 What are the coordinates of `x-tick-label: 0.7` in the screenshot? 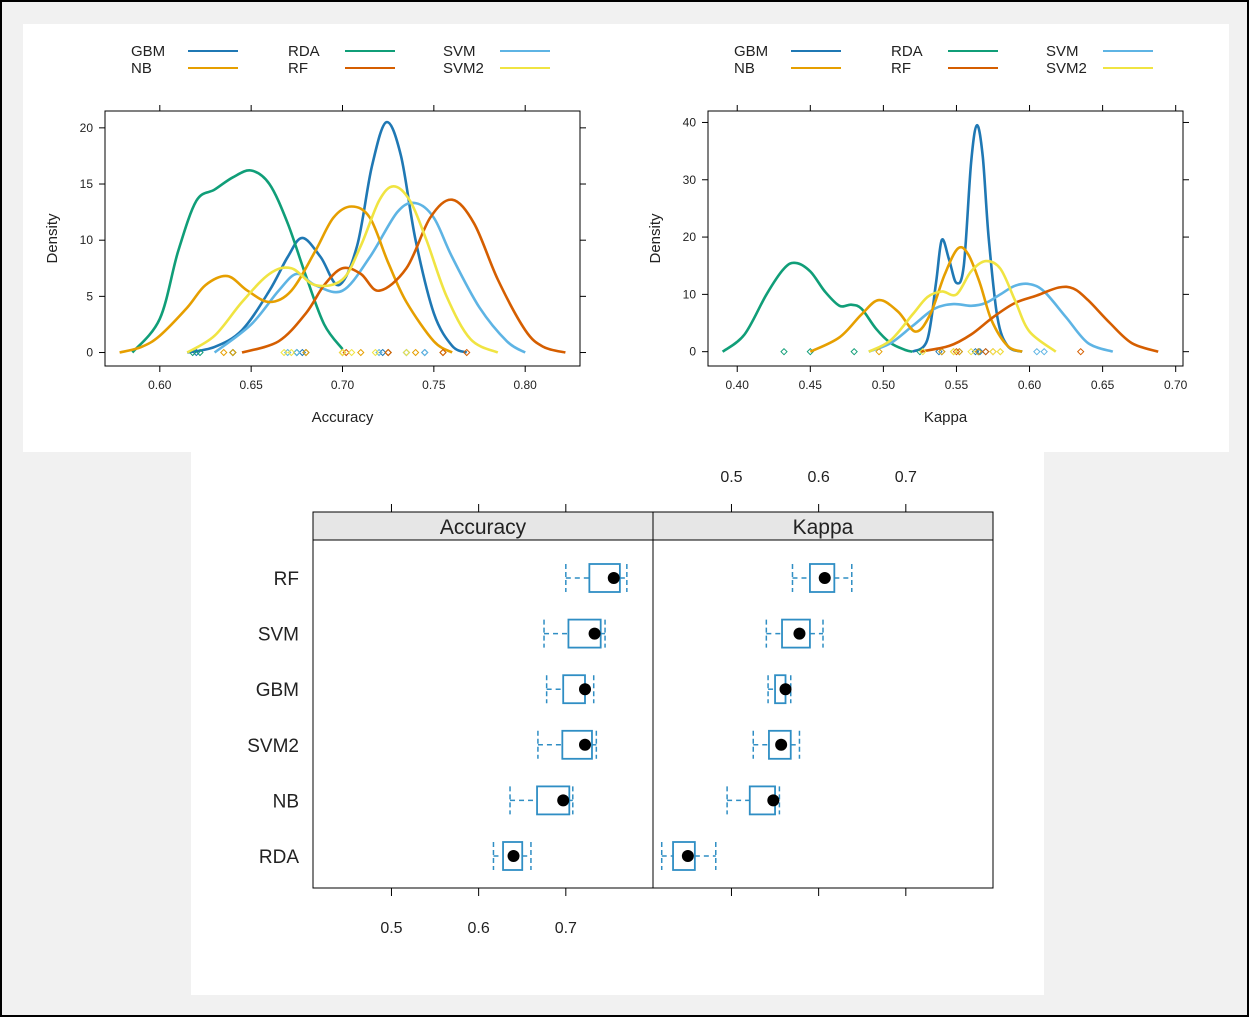 It's located at (566, 928).